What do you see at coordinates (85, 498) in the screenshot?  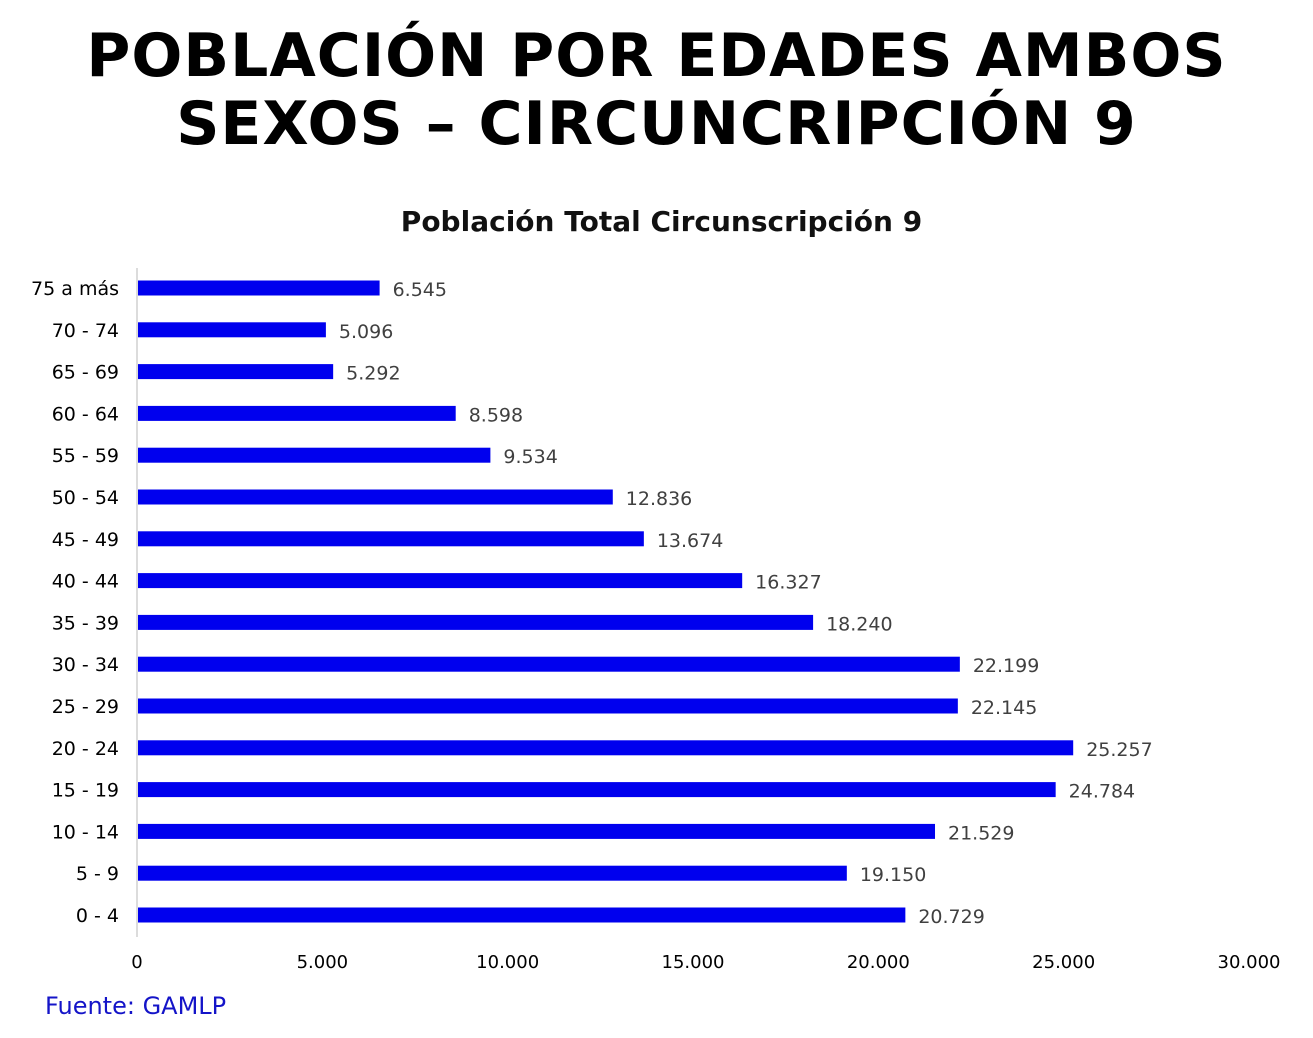 I see `category-label: 50 - 54` at bounding box center [85, 498].